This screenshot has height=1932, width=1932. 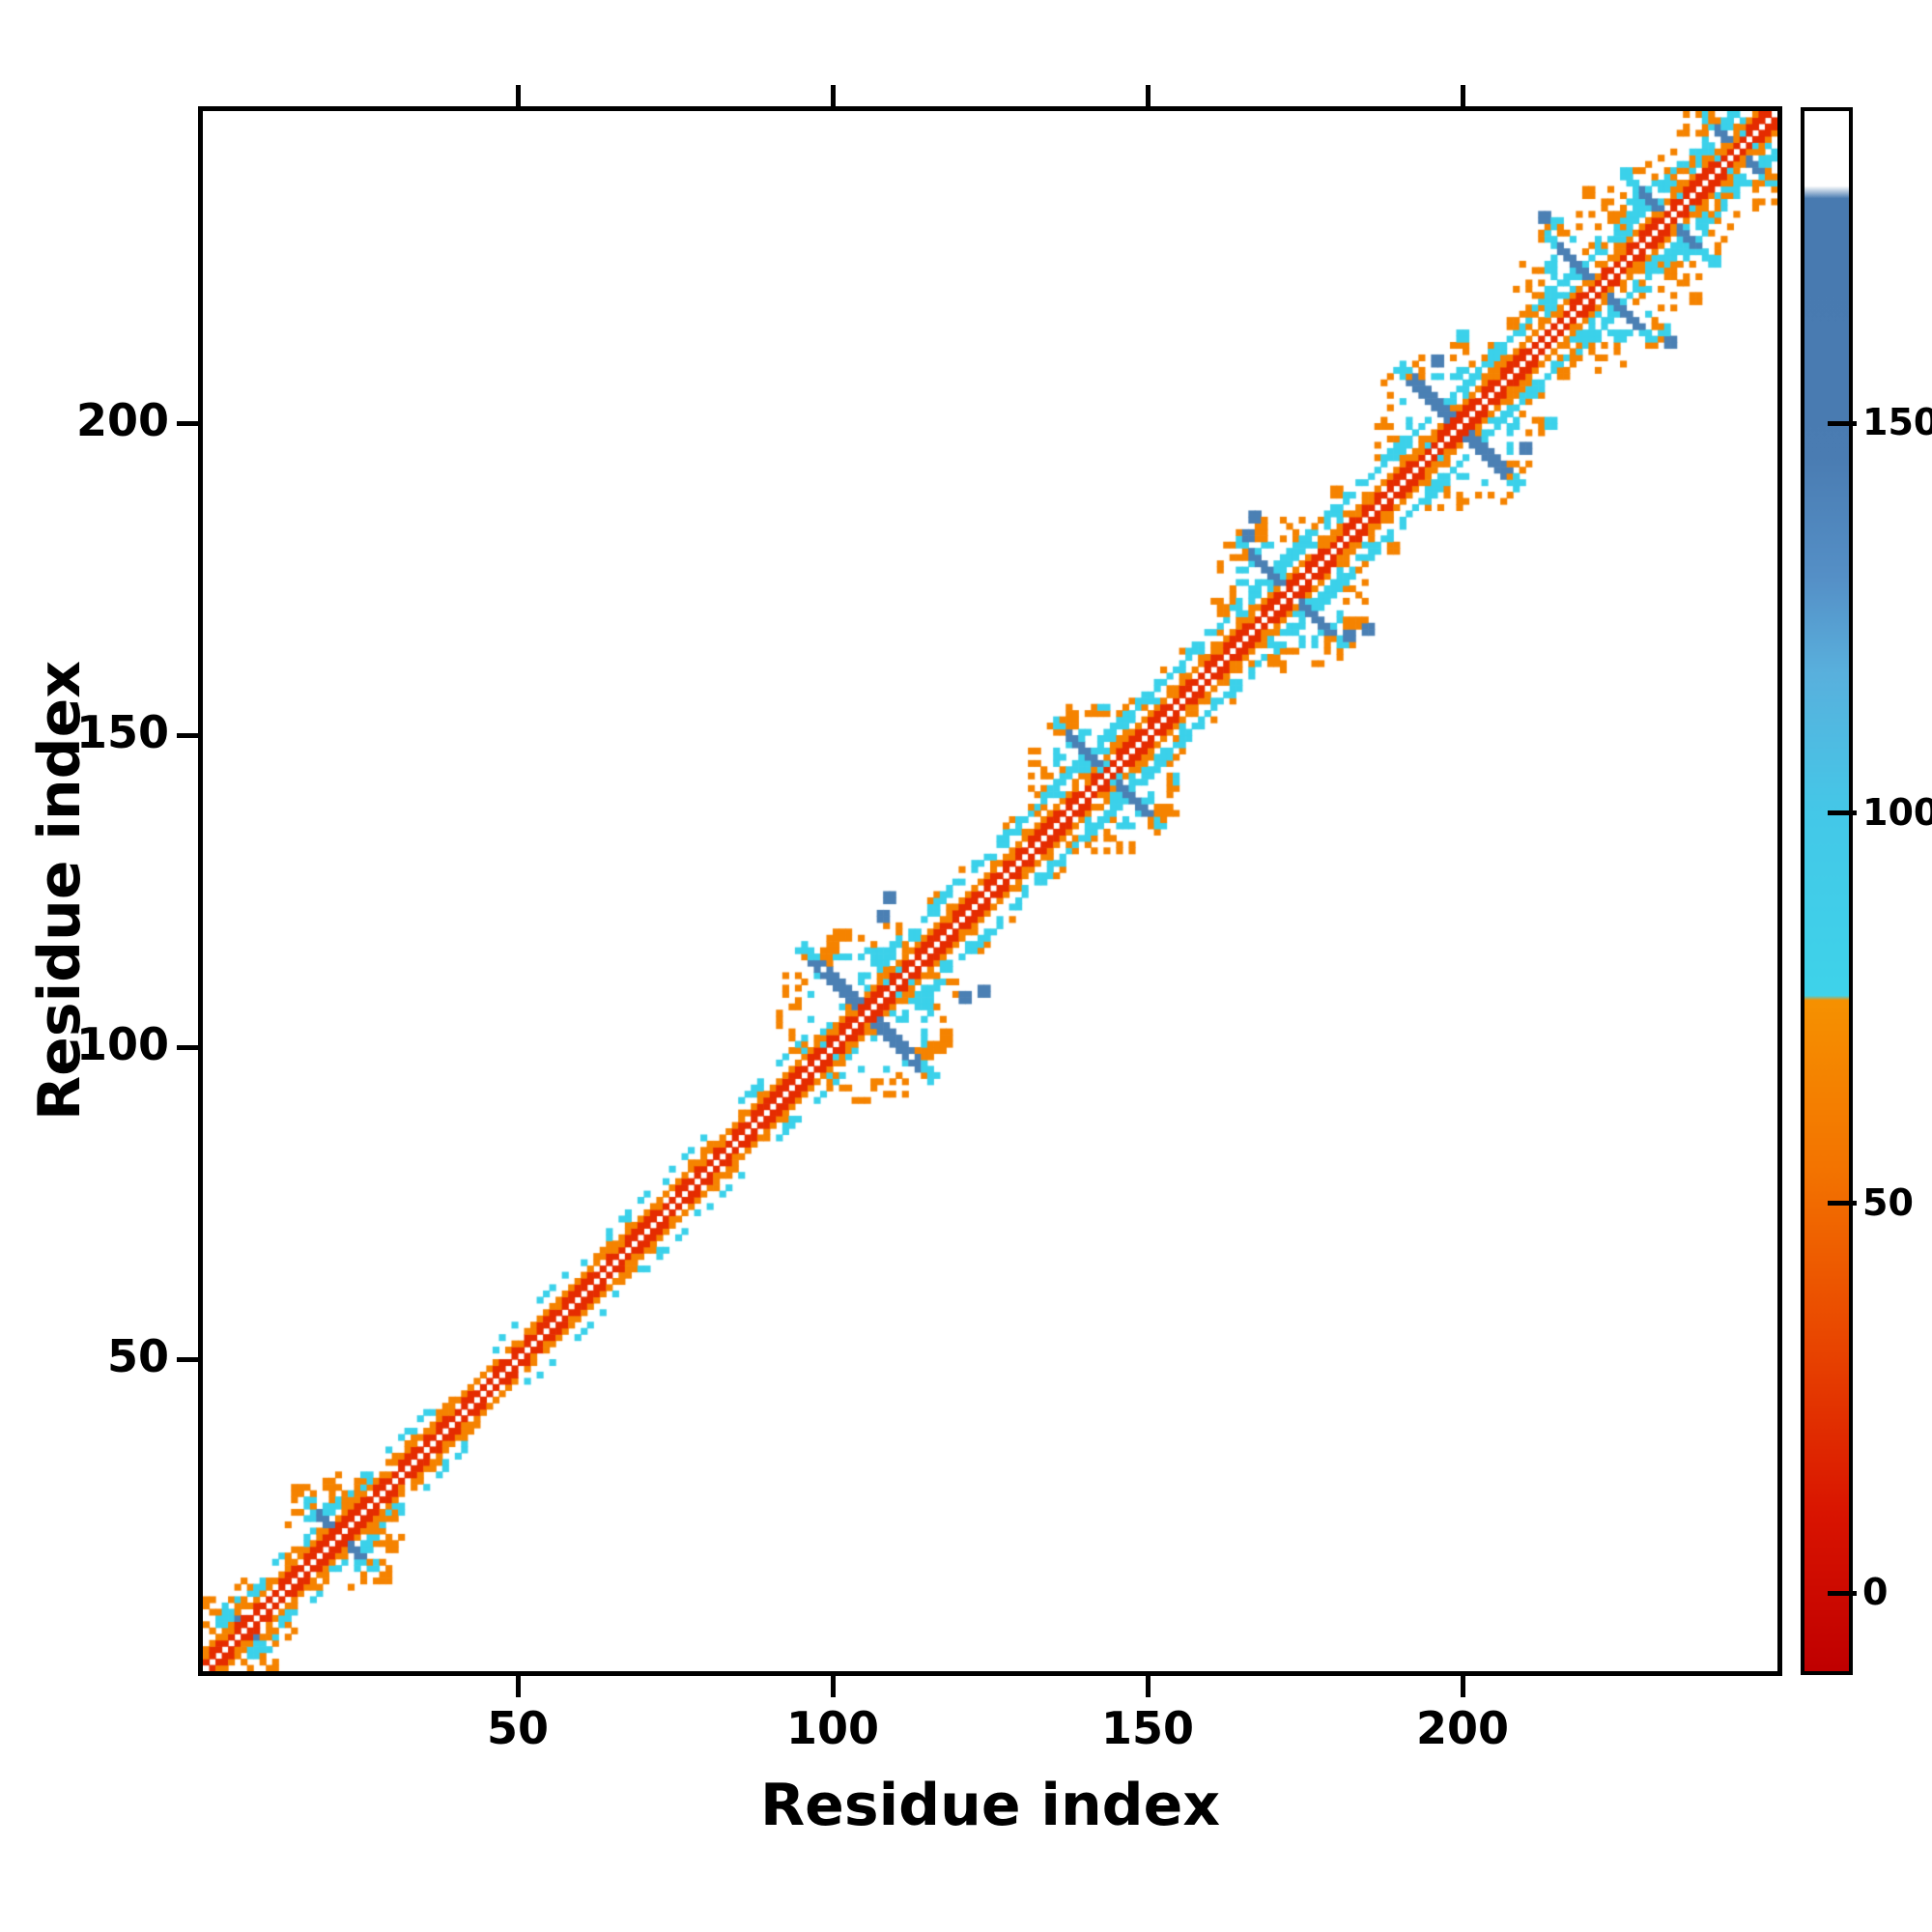 I want to click on colorbar-gradient, so click(x=1826, y=891).